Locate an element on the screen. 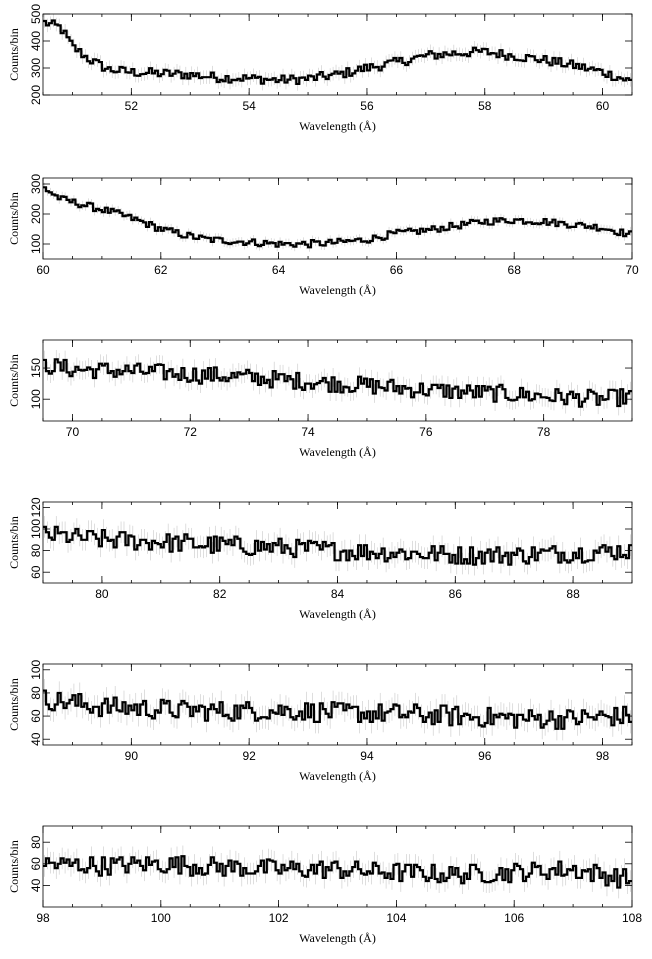 This screenshot has height=959, width=652. x-tick-label: 68 is located at coordinates (515, 270).